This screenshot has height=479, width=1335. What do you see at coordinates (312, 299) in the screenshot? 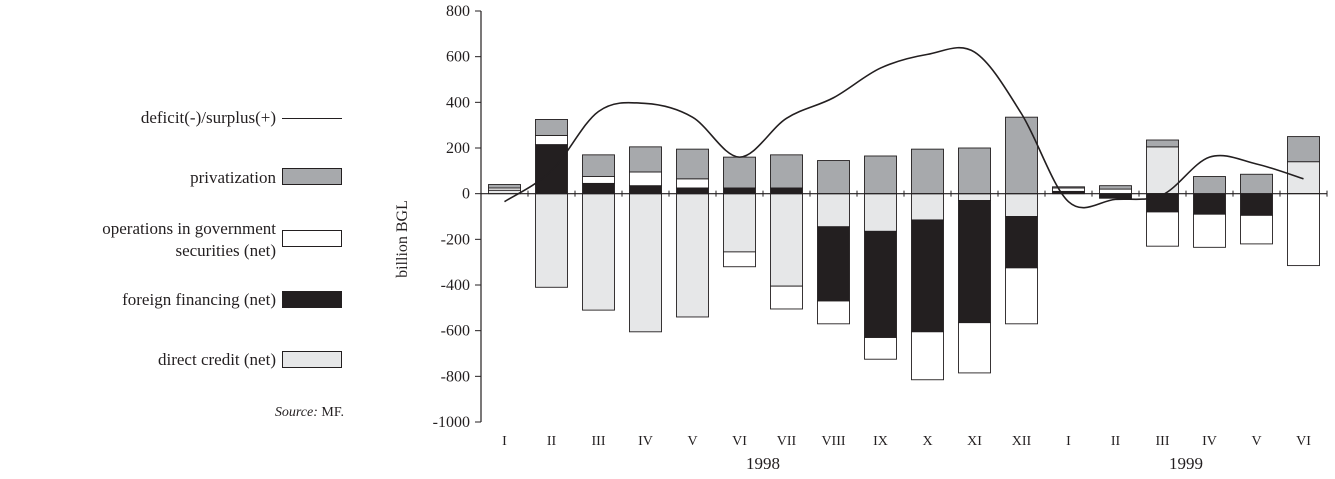
I see `legend-swatch-foreign-financing` at bounding box center [312, 299].